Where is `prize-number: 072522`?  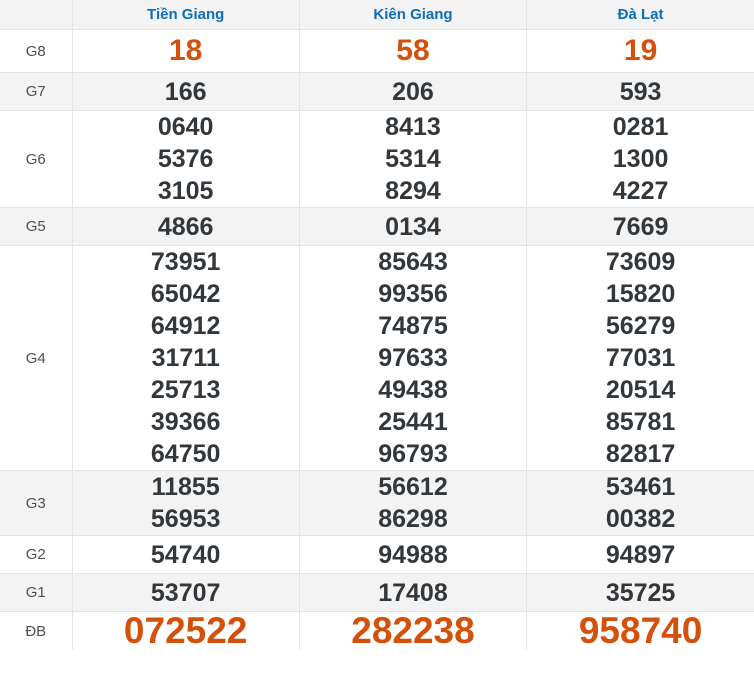 prize-number: 072522 is located at coordinates (185, 630).